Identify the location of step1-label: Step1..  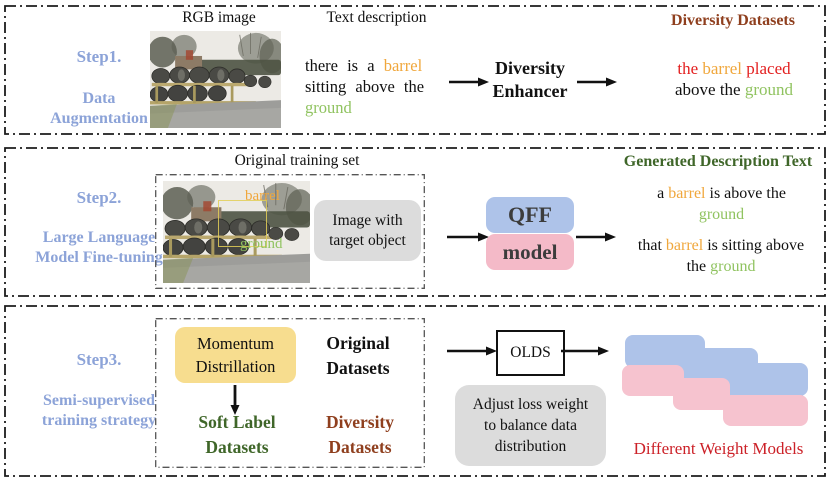
(99, 56).